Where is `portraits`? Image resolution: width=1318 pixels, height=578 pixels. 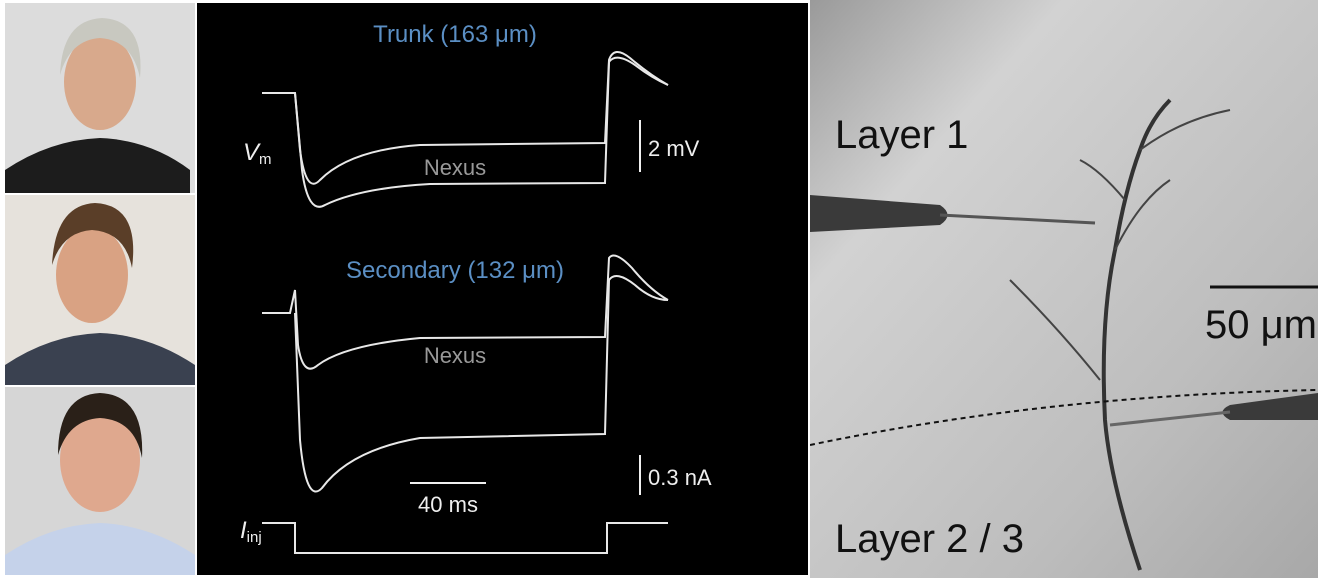
portraits is located at coordinates (100, 289).